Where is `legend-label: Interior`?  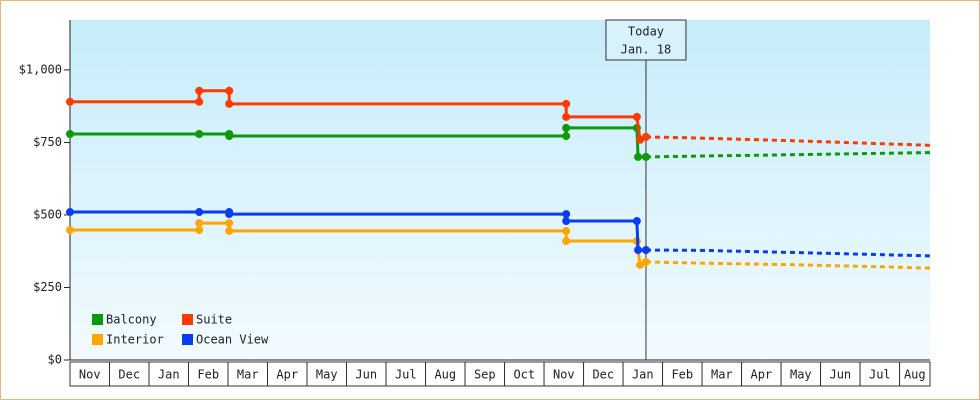 legend-label: Interior is located at coordinates (135, 340).